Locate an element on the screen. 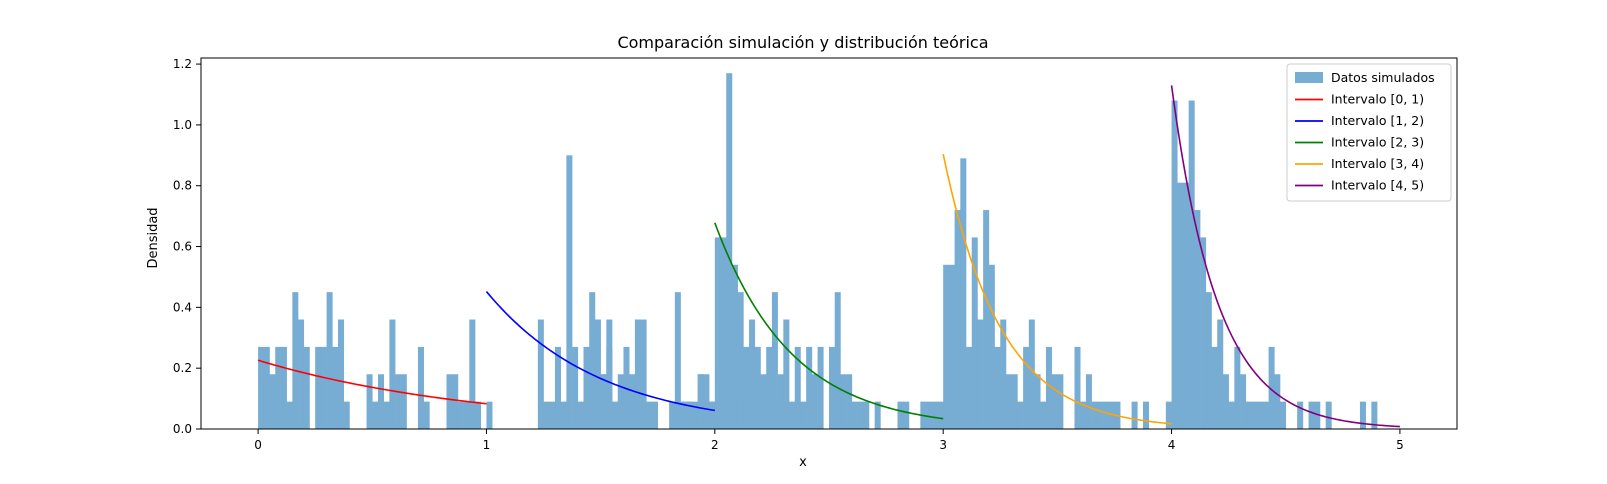  legend-label-interval-2: Intervalo [2, 3) is located at coordinates (1377, 142).